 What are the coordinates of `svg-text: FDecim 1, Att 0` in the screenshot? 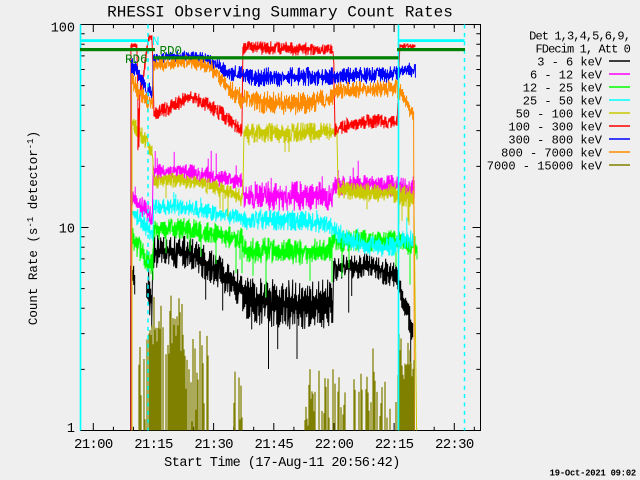 It's located at (582, 49).